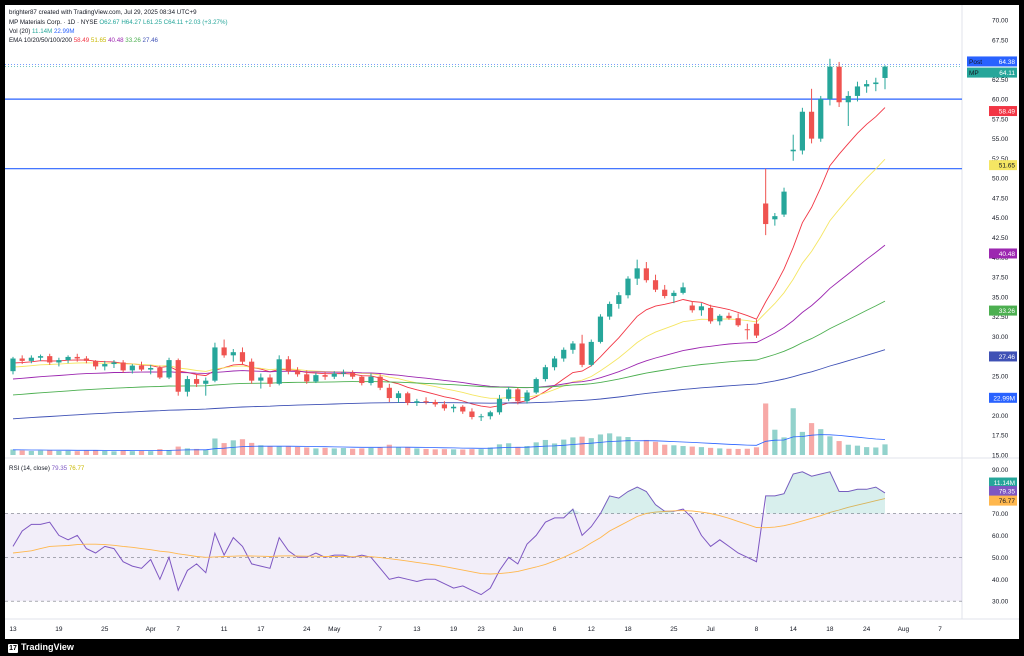 This screenshot has width=1024, height=656. Describe the element at coordinates (757, 629) in the screenshot. I see `time-axis-label: 8` at that location.